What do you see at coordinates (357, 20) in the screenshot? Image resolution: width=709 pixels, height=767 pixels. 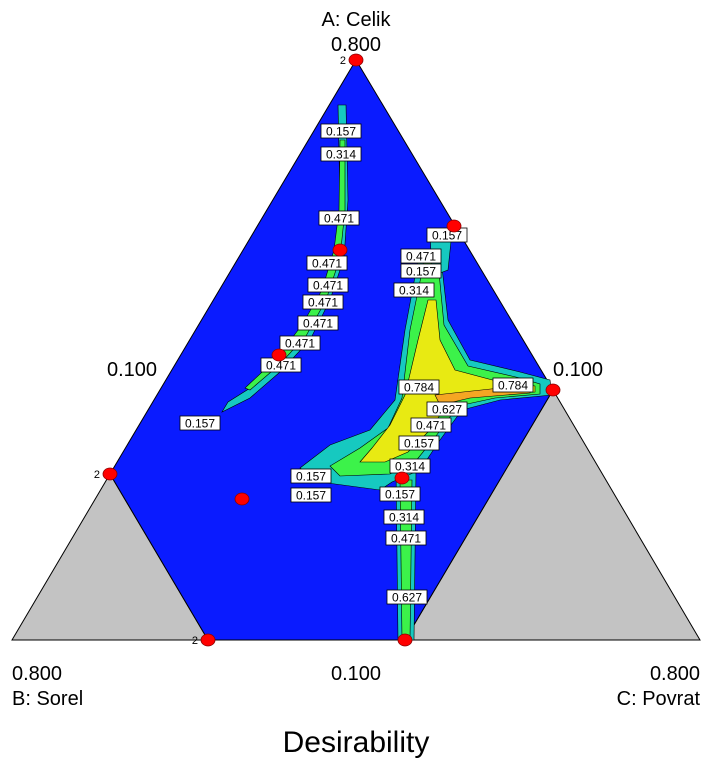 I see `axis-a-label: A: Celik` at bounding box center [357, 20].